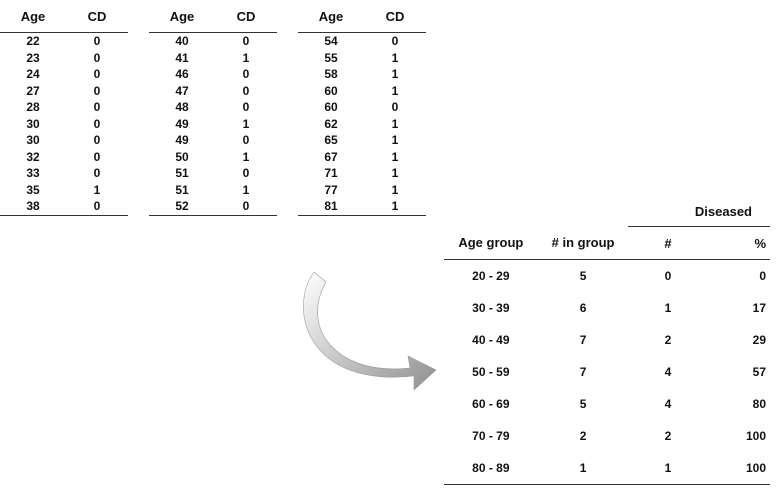 This screenshot has width=777, height=492. I want to click on age-group-cell: 50 - 59, so click(491, 372).